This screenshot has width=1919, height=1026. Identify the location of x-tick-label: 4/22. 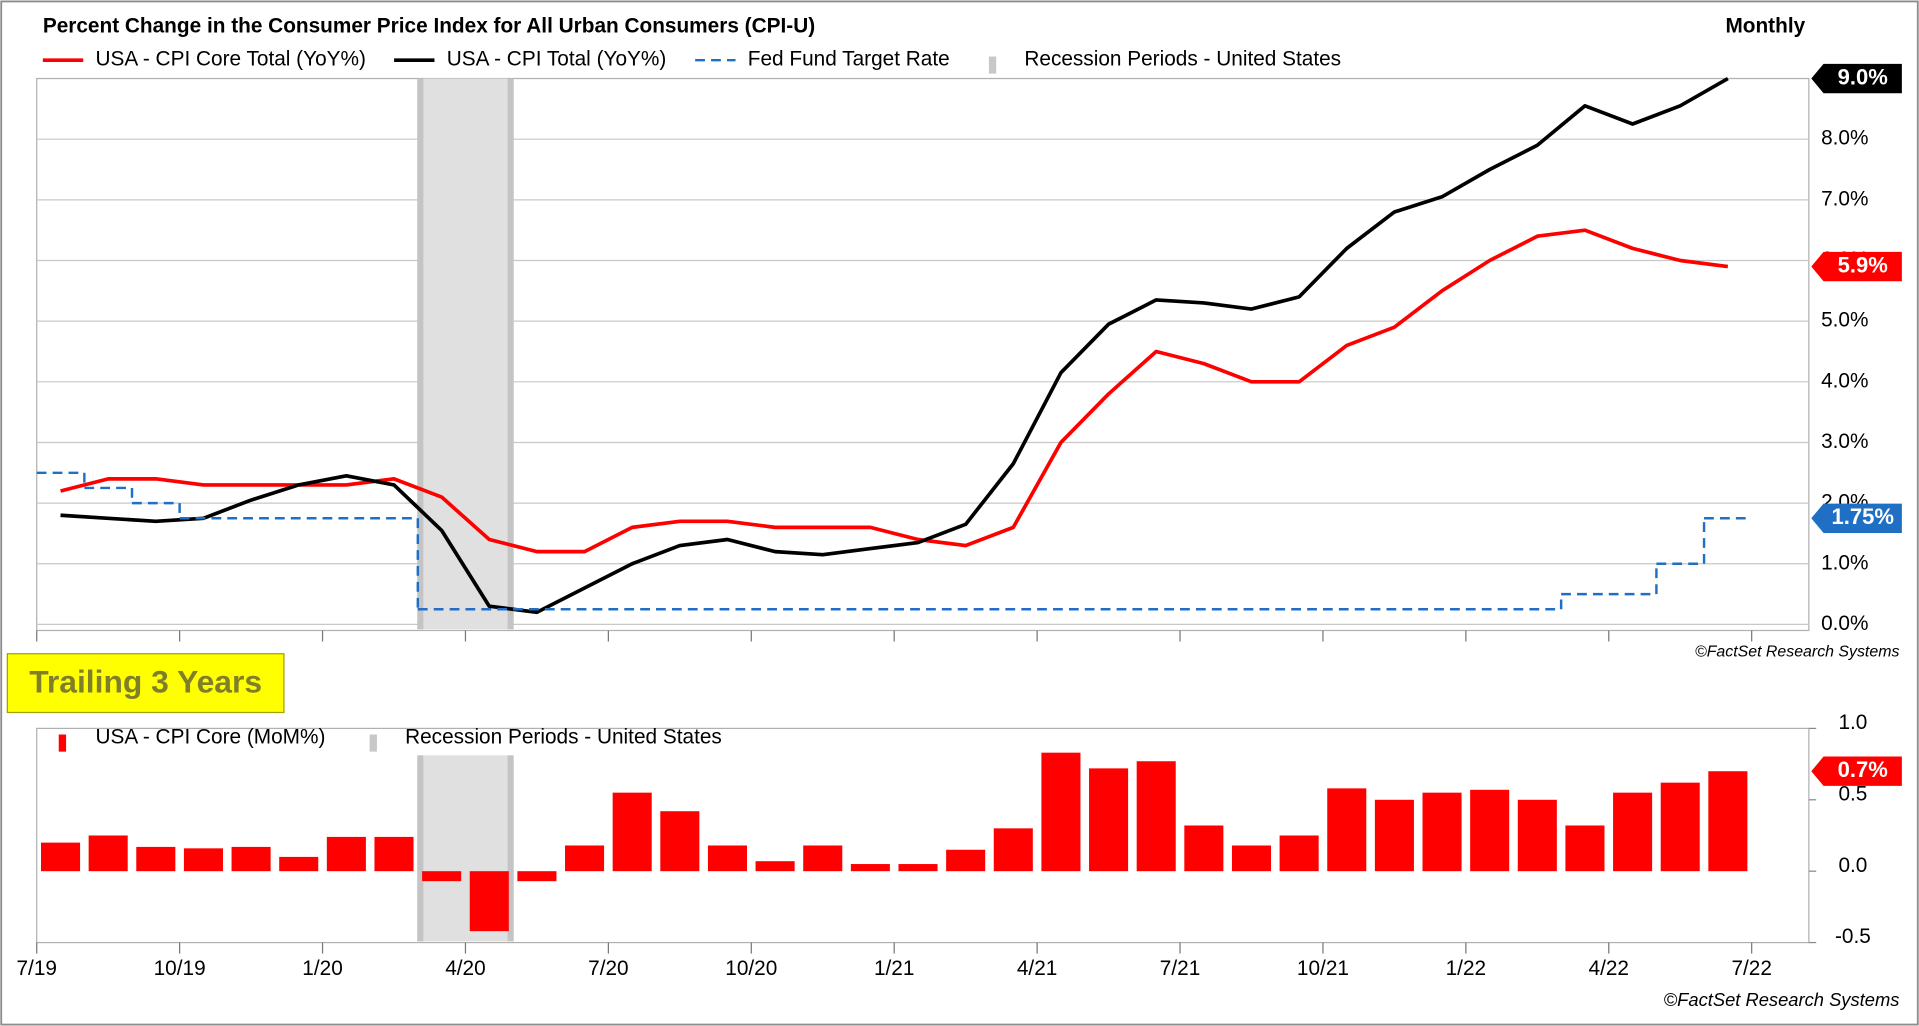
(1609, 968).